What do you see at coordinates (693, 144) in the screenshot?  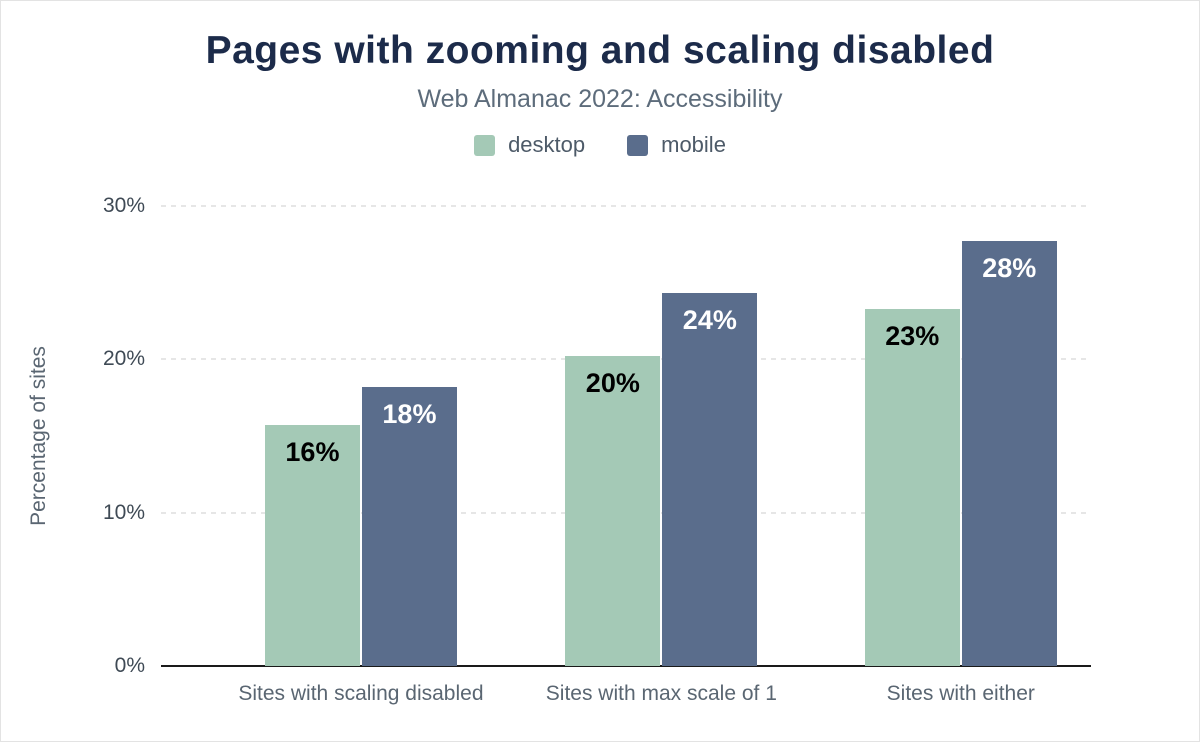 I see `legend-label-mobile: mobile` at bounding box center [693, 144].